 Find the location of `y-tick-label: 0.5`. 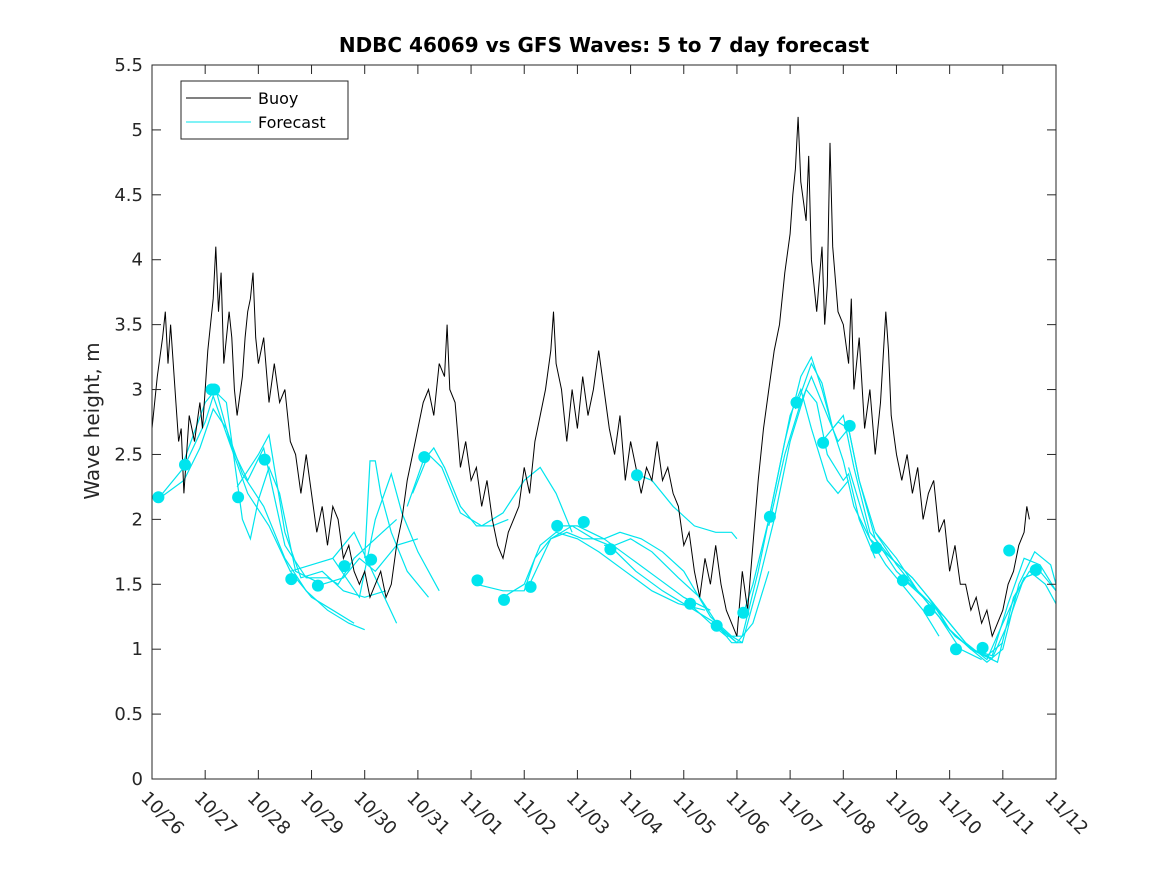

y-tick-label: 0.5 is located at coordinates (128, 714).